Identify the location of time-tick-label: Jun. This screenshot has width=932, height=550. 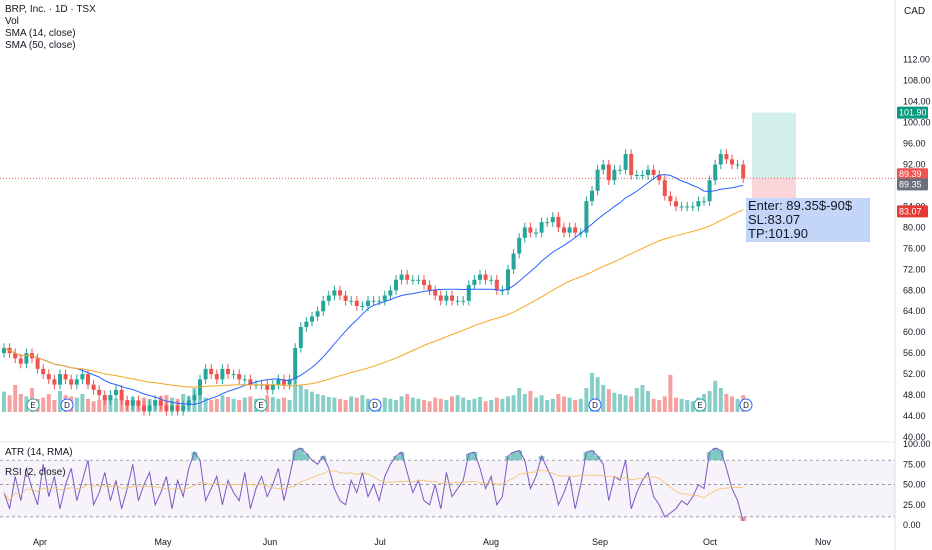
(270, 542).